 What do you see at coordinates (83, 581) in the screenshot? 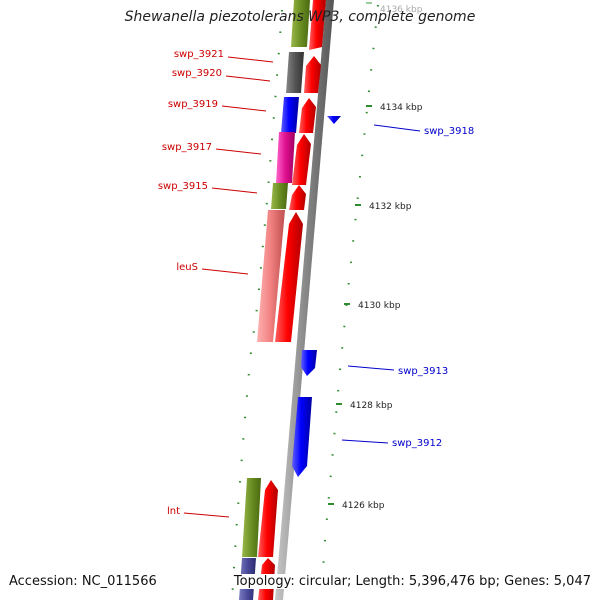
I see `accession-text: Accession: NC_011566` at bounding box center [83, 581].